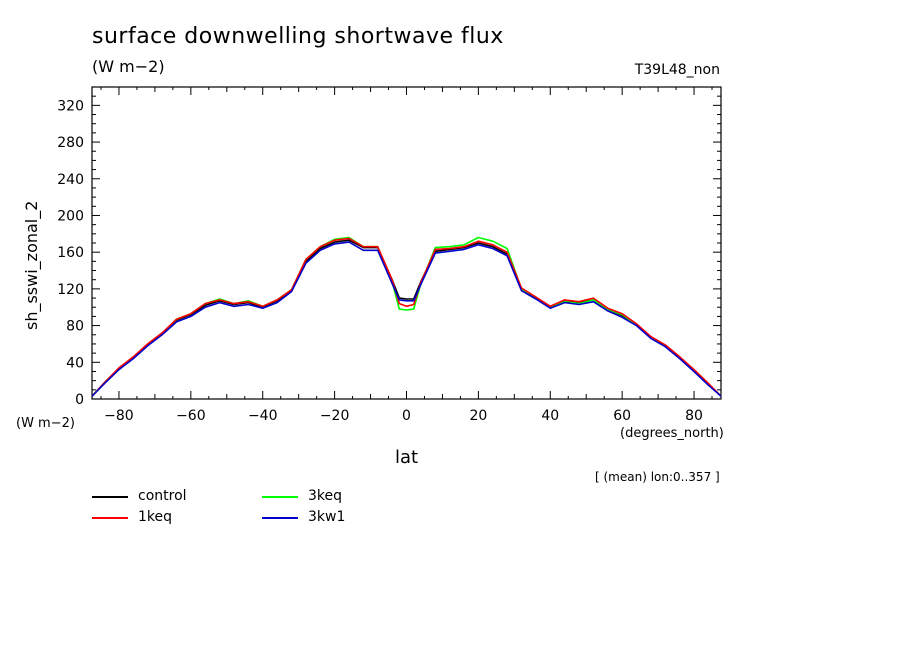 This screenshot has width=904, height=654. I want to click on y-axis-units: (W m−2), so click(45, 423).